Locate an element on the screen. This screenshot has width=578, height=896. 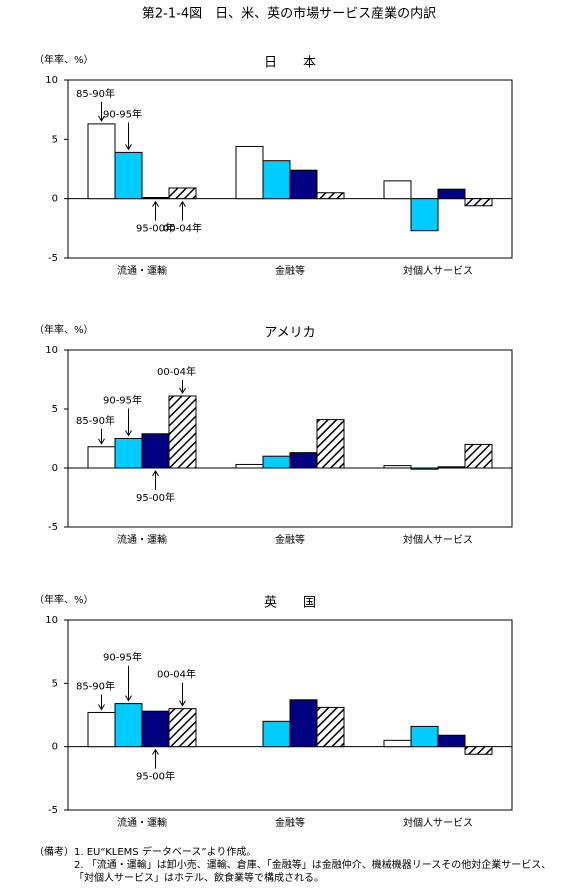
panel-title: 日 本 is located at coordinates (290, 63).